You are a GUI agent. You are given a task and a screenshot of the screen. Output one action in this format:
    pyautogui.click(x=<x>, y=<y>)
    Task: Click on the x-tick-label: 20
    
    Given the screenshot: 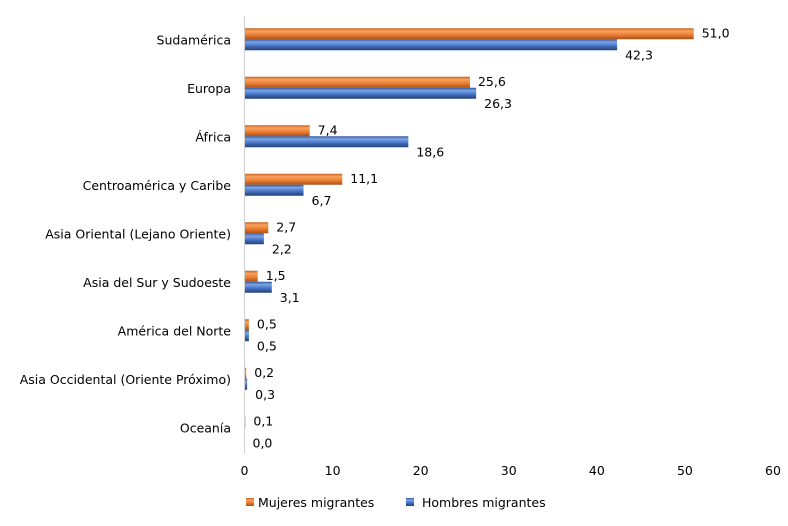 What is the action you would take?
    pyautogui.click(x=421, y=470)
    